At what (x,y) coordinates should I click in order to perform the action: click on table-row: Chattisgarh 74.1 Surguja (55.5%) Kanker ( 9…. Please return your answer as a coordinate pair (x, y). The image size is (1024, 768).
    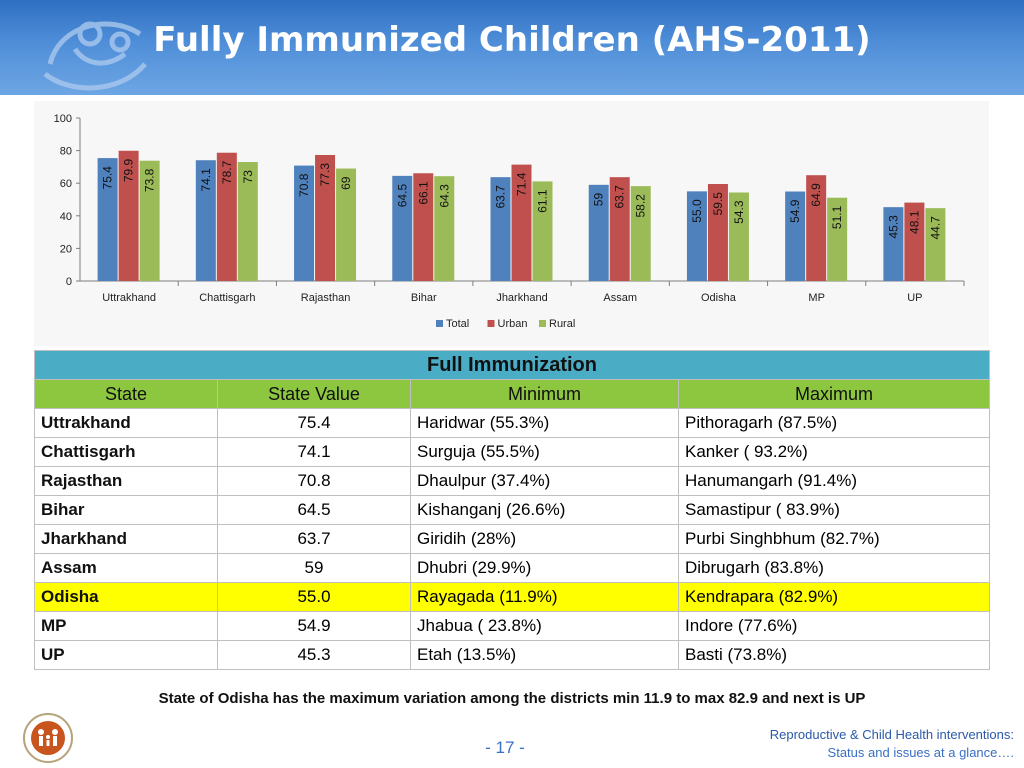
    Looking at the image, I should click on (512, 452).